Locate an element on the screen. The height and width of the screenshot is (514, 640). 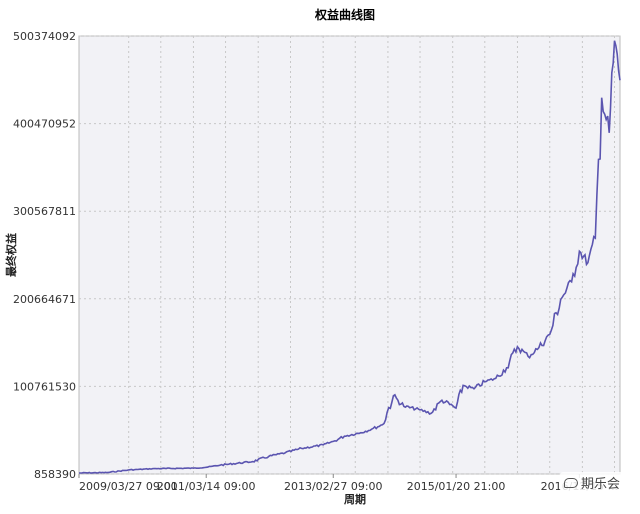
watermark: 期乐会 is located at coordinates (591, 482).